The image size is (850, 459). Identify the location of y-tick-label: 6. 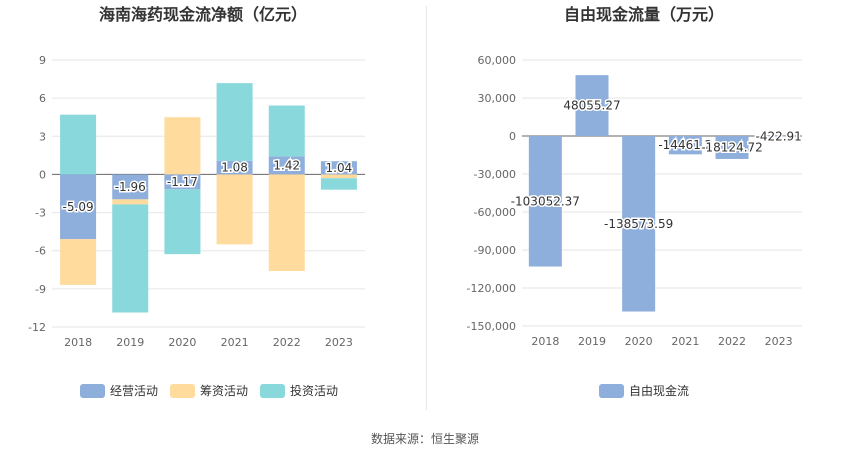
(42, 98).